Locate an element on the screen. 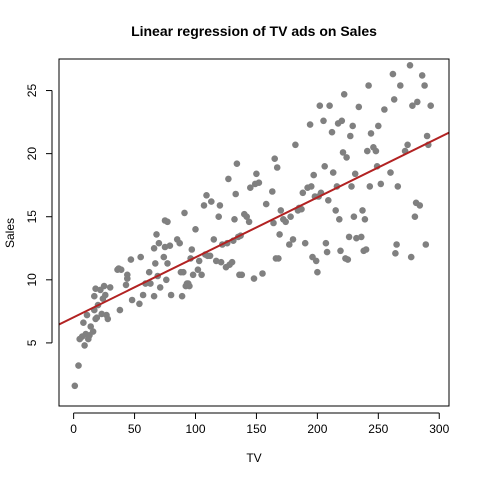 This screenshot has height=480, width=480. x-tick-label-50: 50 is located at coordinates (135, 429).